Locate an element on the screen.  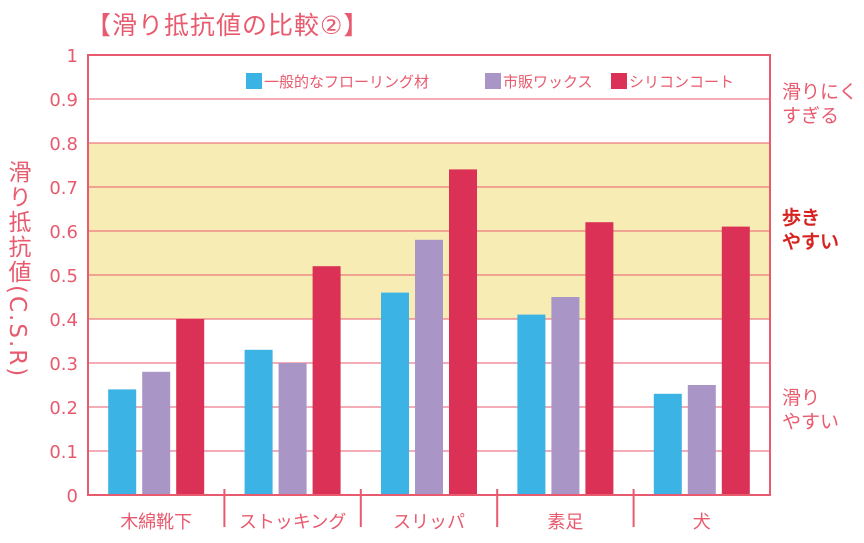
y-tick-label: 0.7 is located at coordinates (63, 188).